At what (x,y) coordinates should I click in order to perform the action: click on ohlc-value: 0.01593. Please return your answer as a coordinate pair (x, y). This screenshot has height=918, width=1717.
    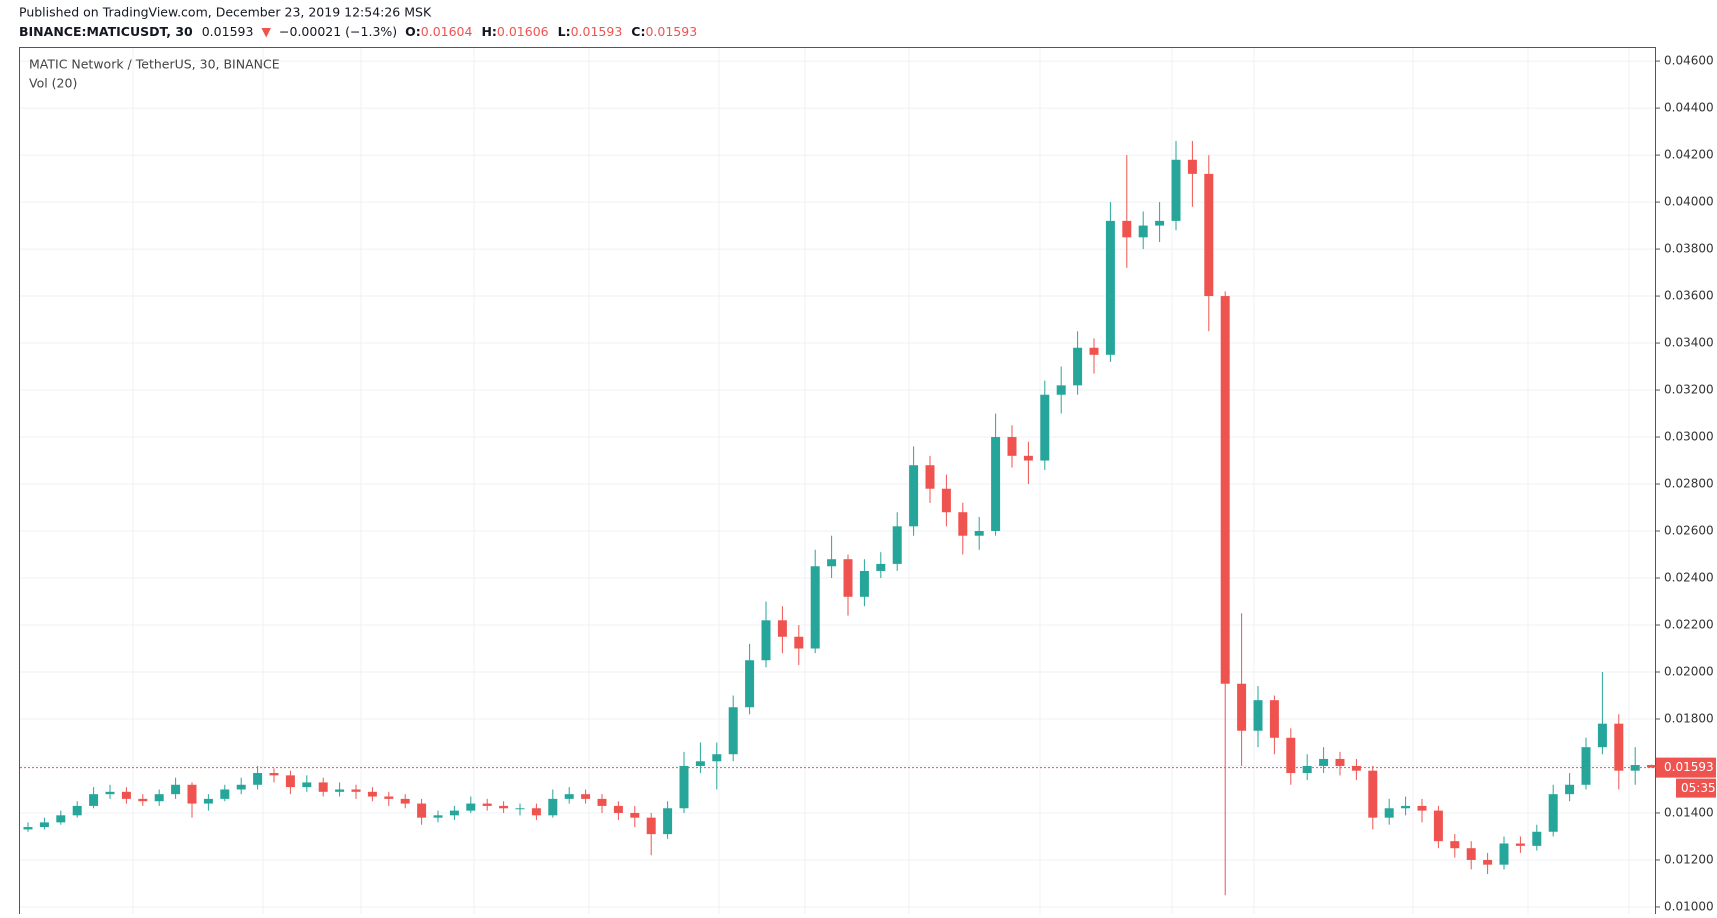
    Looking at the image, I should click on (671, 31).